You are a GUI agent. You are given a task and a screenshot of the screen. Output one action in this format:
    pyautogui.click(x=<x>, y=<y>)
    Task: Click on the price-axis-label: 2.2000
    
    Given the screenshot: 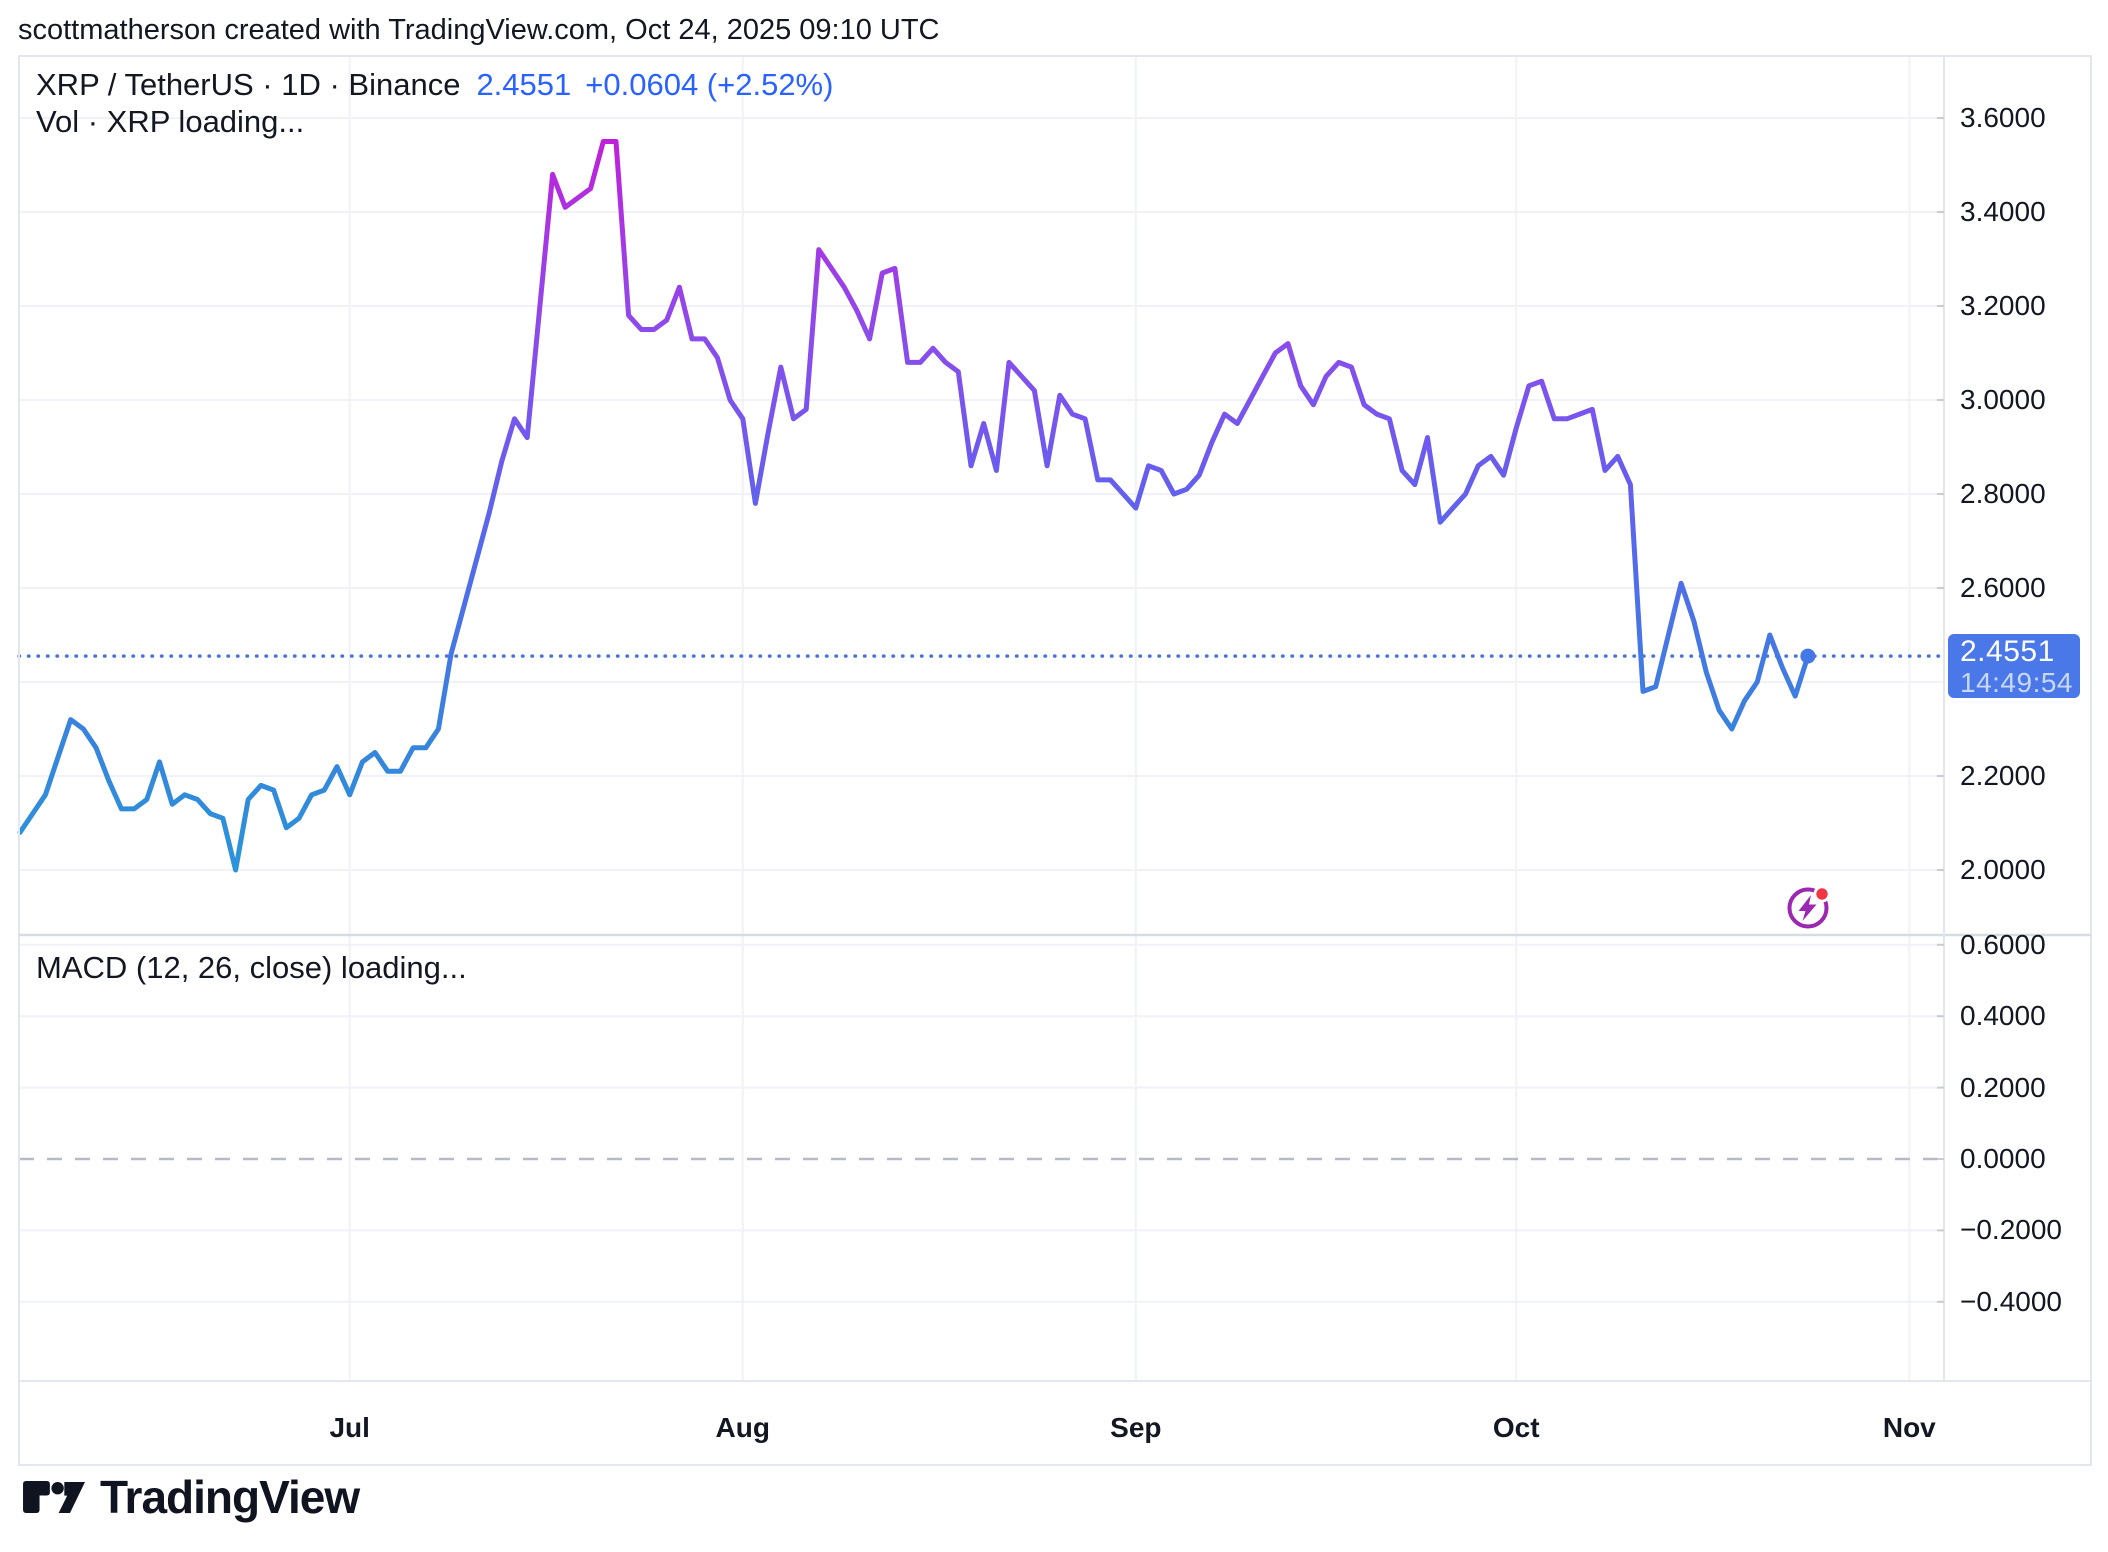 What is the action you would take?
    pyautogui.click(x=2003, y=775)
    